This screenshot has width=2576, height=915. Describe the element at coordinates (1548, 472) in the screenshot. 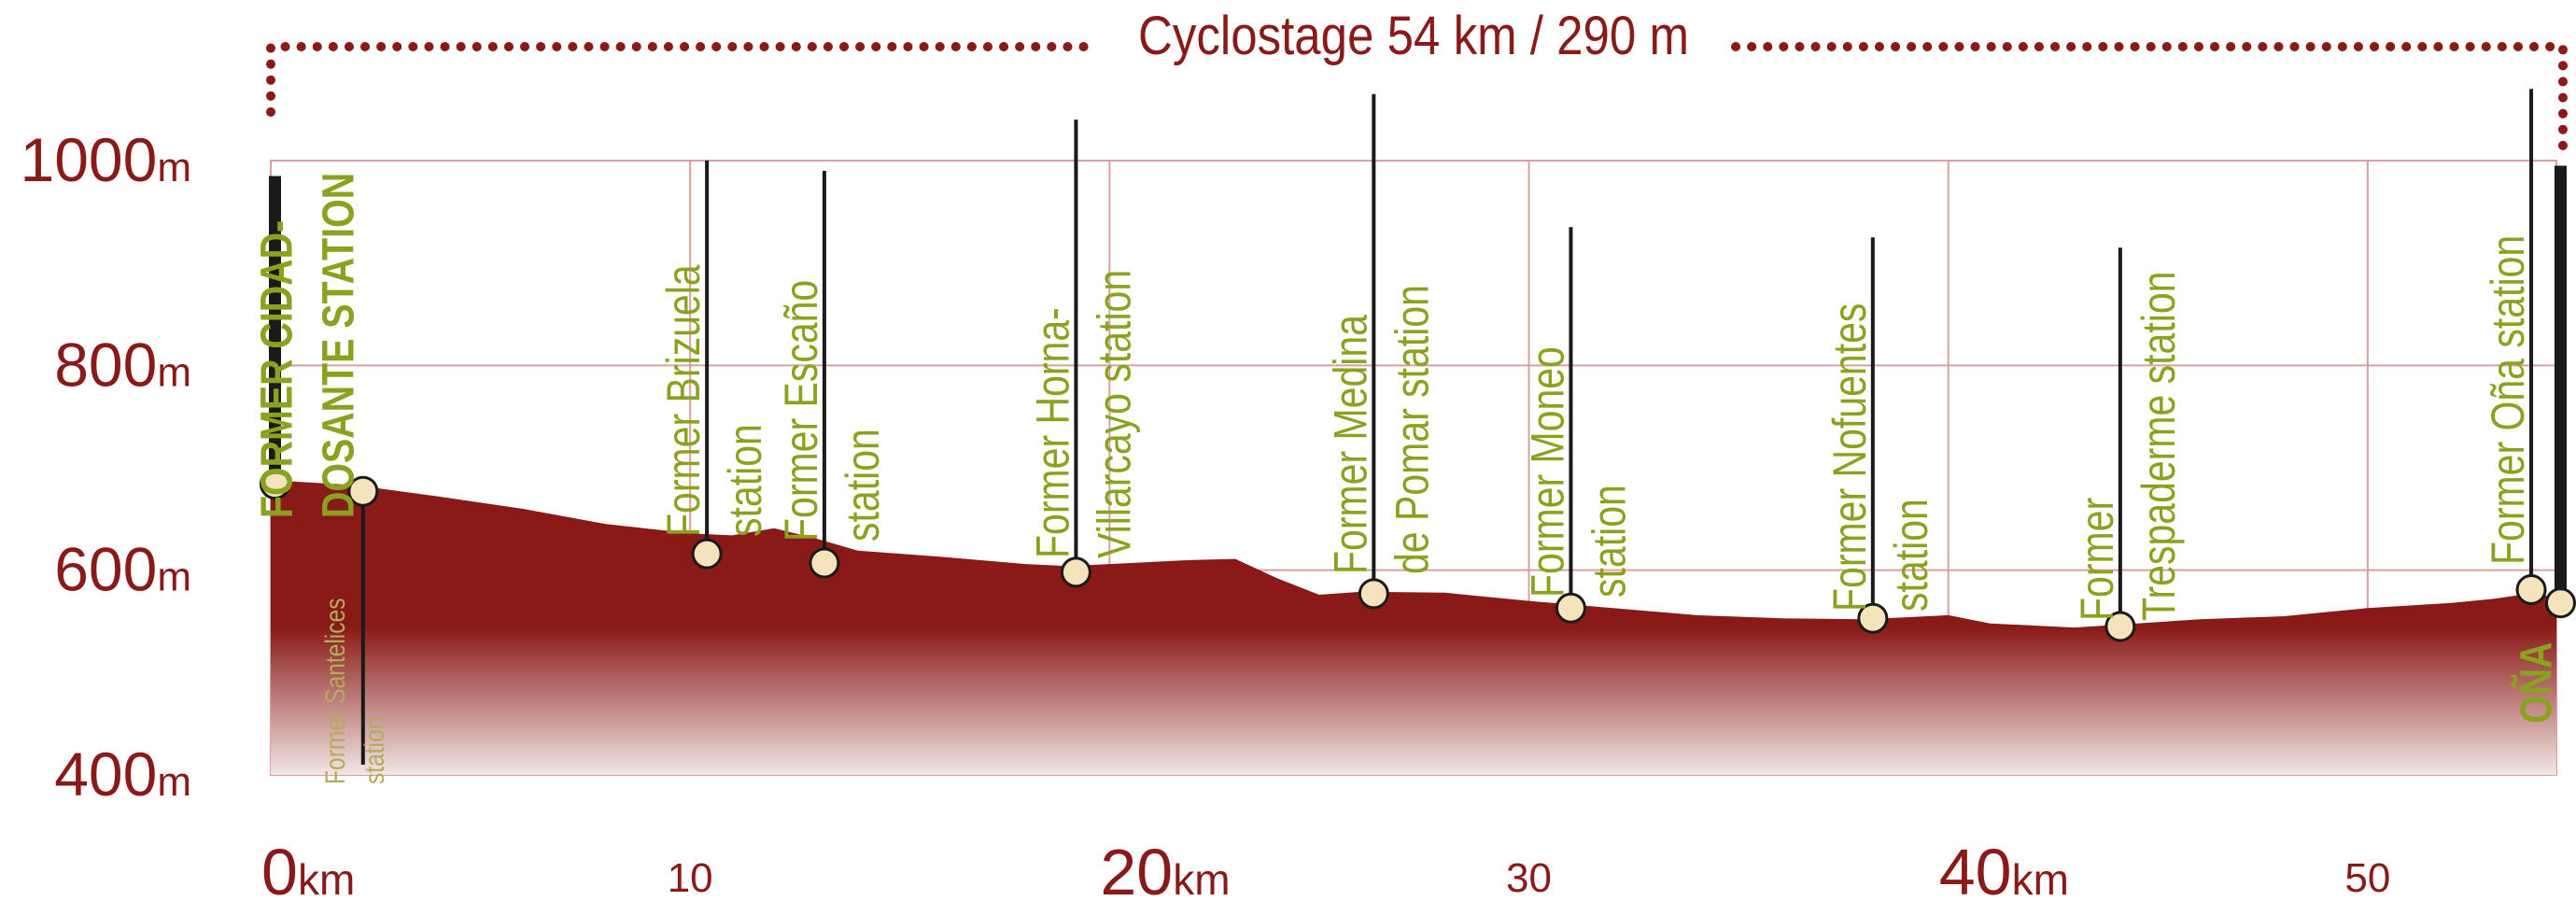

I see `station-label-line: Former Moneo` at that location.